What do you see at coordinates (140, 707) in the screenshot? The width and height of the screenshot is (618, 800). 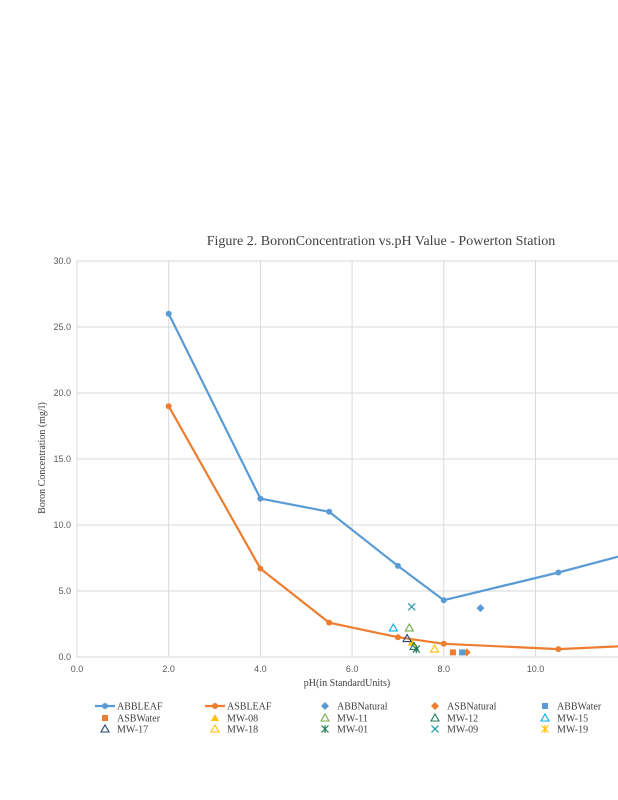 I see `legend-label: ABBLEAF` at bounding box center [140, 707].